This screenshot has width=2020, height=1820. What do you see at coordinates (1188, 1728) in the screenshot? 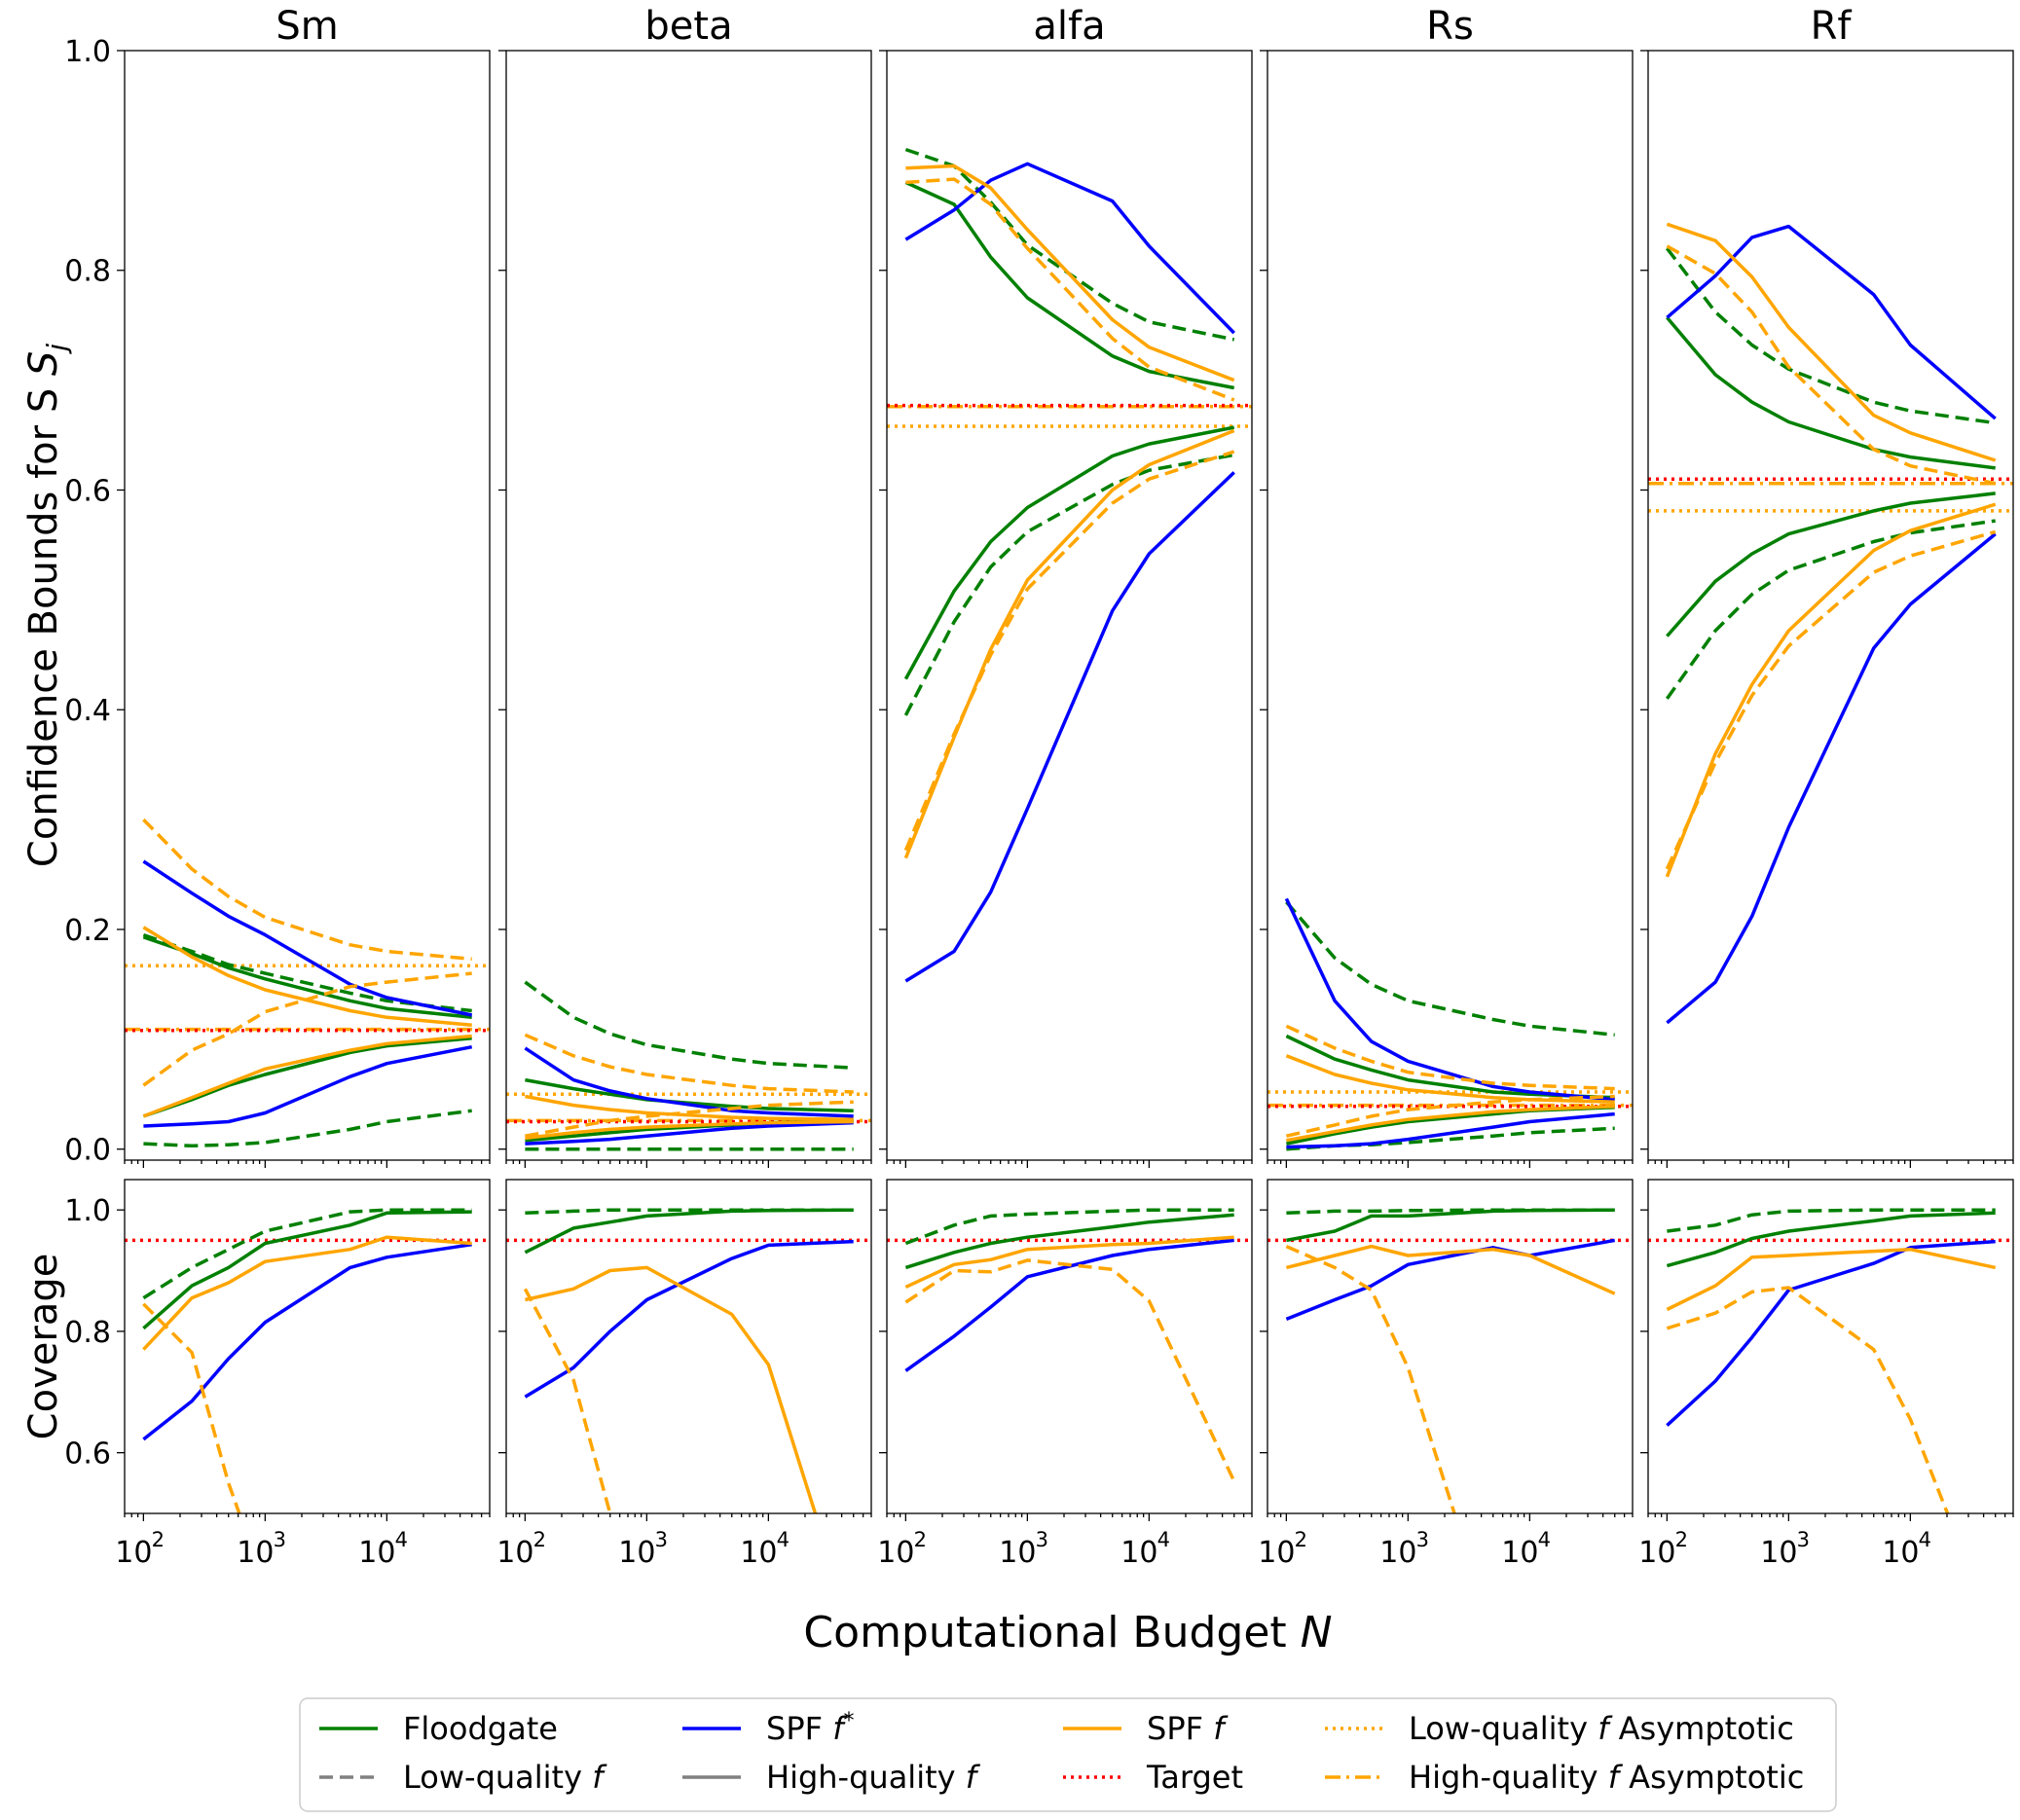
I see `legend-entry-label: SPF f` at bounding box center [1188, 1728].